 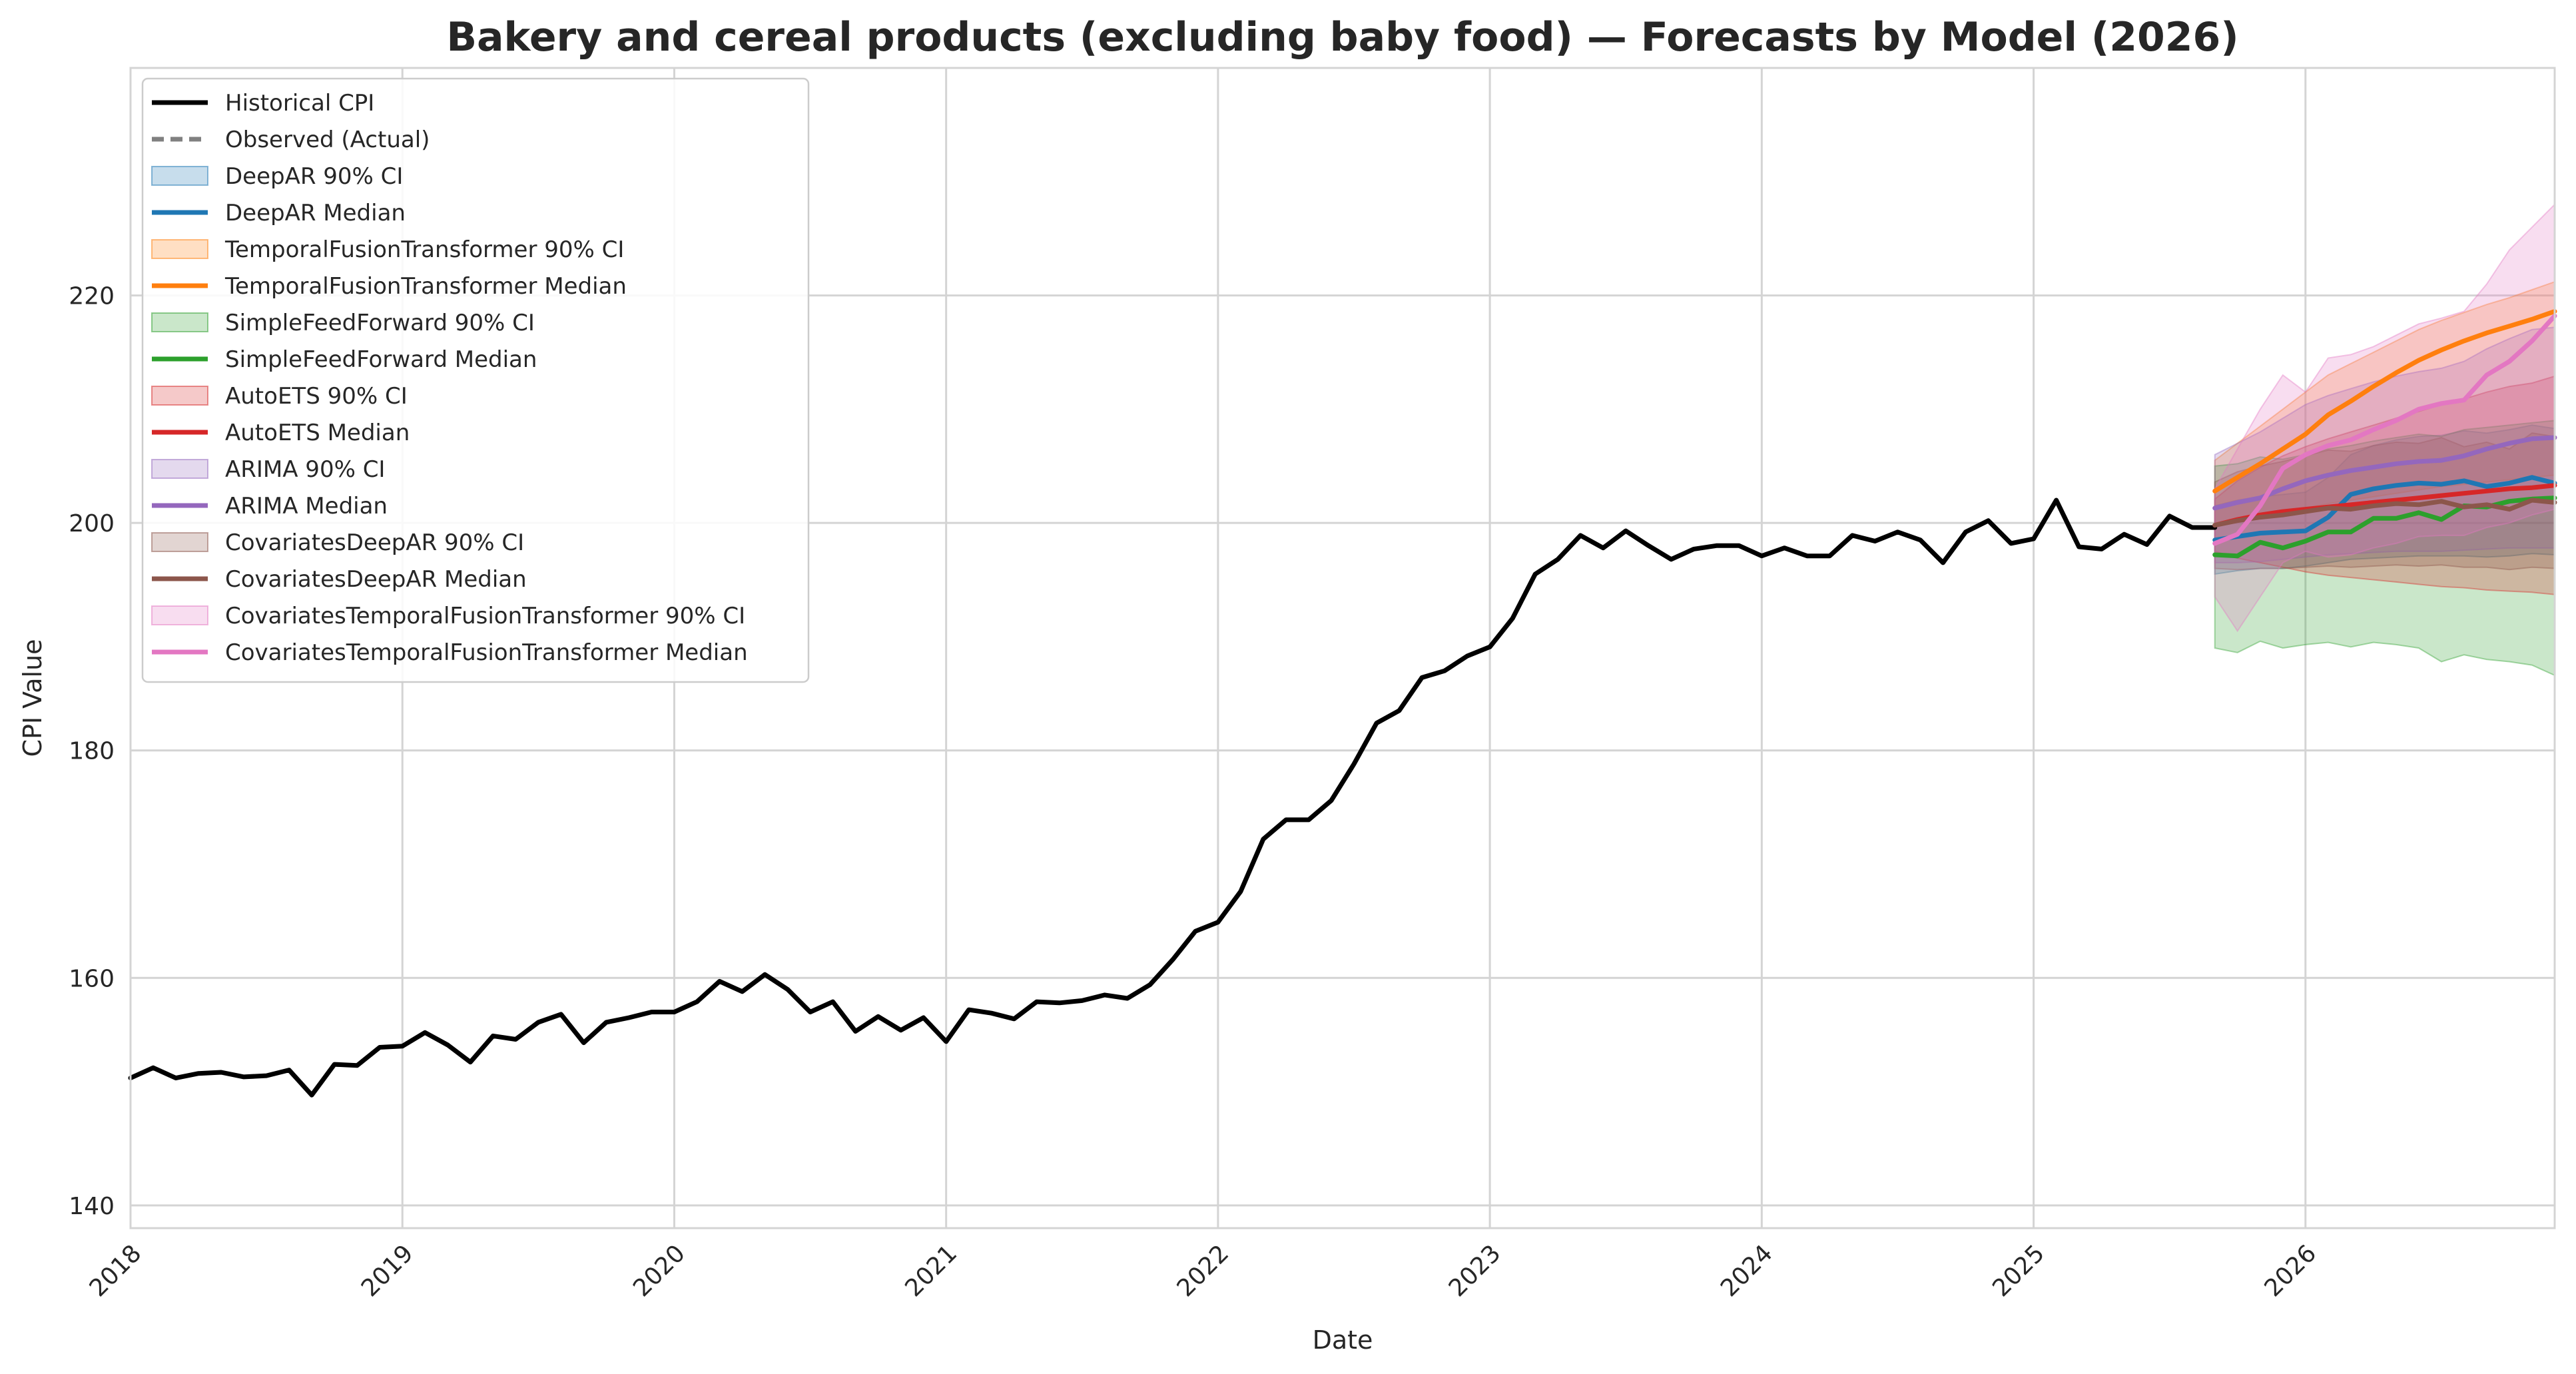 What do you see at coordinates (425, 287) in the screenshot?
I see `legend-label: TemporalFusionTransformer Median` at bounding box center [425, 287].